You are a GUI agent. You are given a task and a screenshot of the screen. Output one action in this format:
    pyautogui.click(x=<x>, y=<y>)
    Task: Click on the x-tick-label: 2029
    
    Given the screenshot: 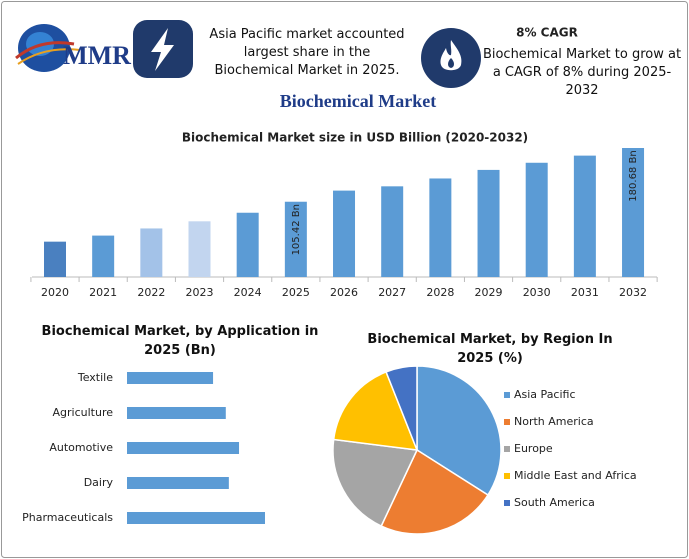 What is the action you would take?
    pyautogui.click(x=489, y=292)
    